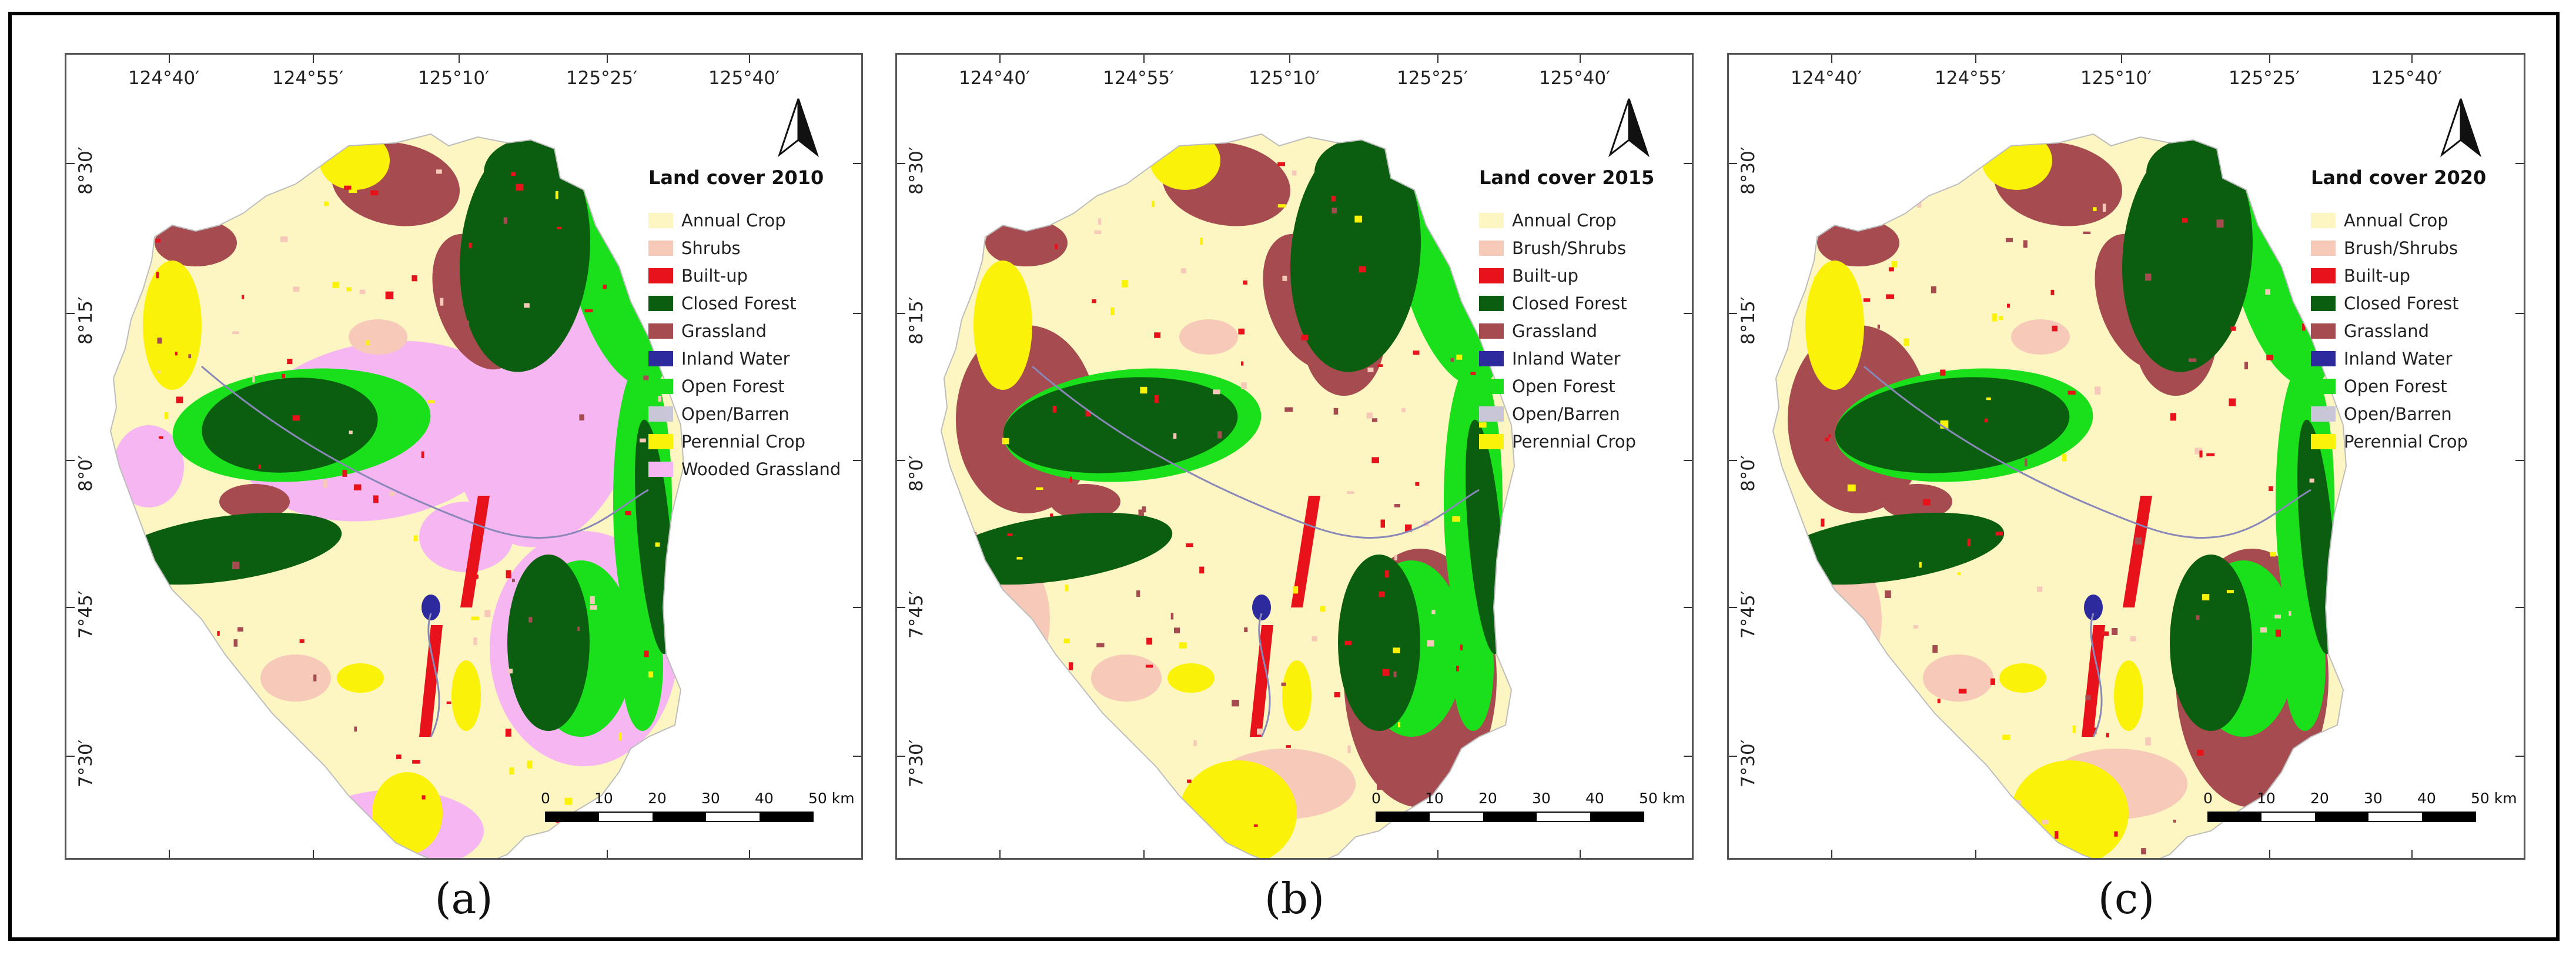 The image size is (2576, 955). What do you see at coordinates (724, 330) in the screenshot?
I see `legend-label: Grassland` at bounding box center [724, 330].